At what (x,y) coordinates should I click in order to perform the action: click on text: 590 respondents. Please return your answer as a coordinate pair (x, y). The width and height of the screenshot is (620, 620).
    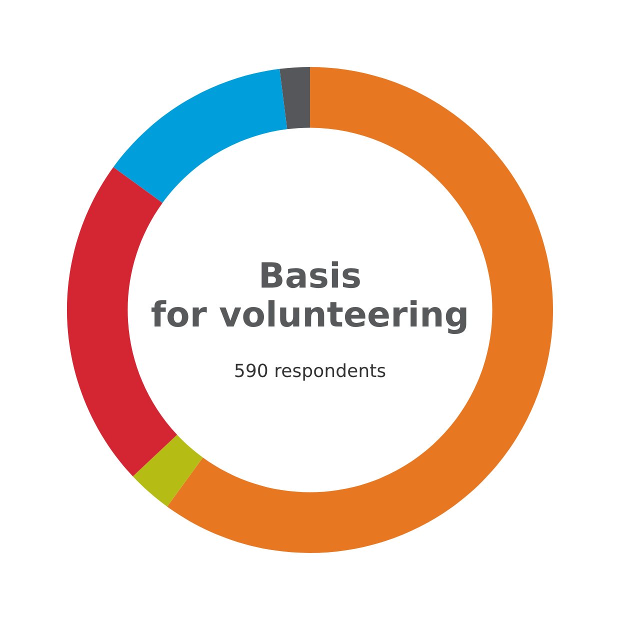
    Looking at the image, I should click on (310, 372).